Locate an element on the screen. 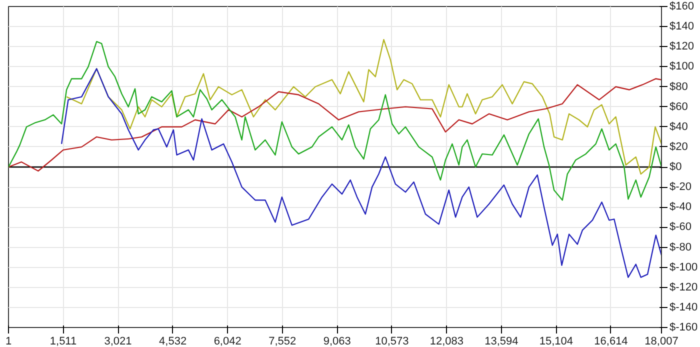 This screenshot has width=700, height=347. y-tick-label: $-160 is located at coordinates (684, 328).